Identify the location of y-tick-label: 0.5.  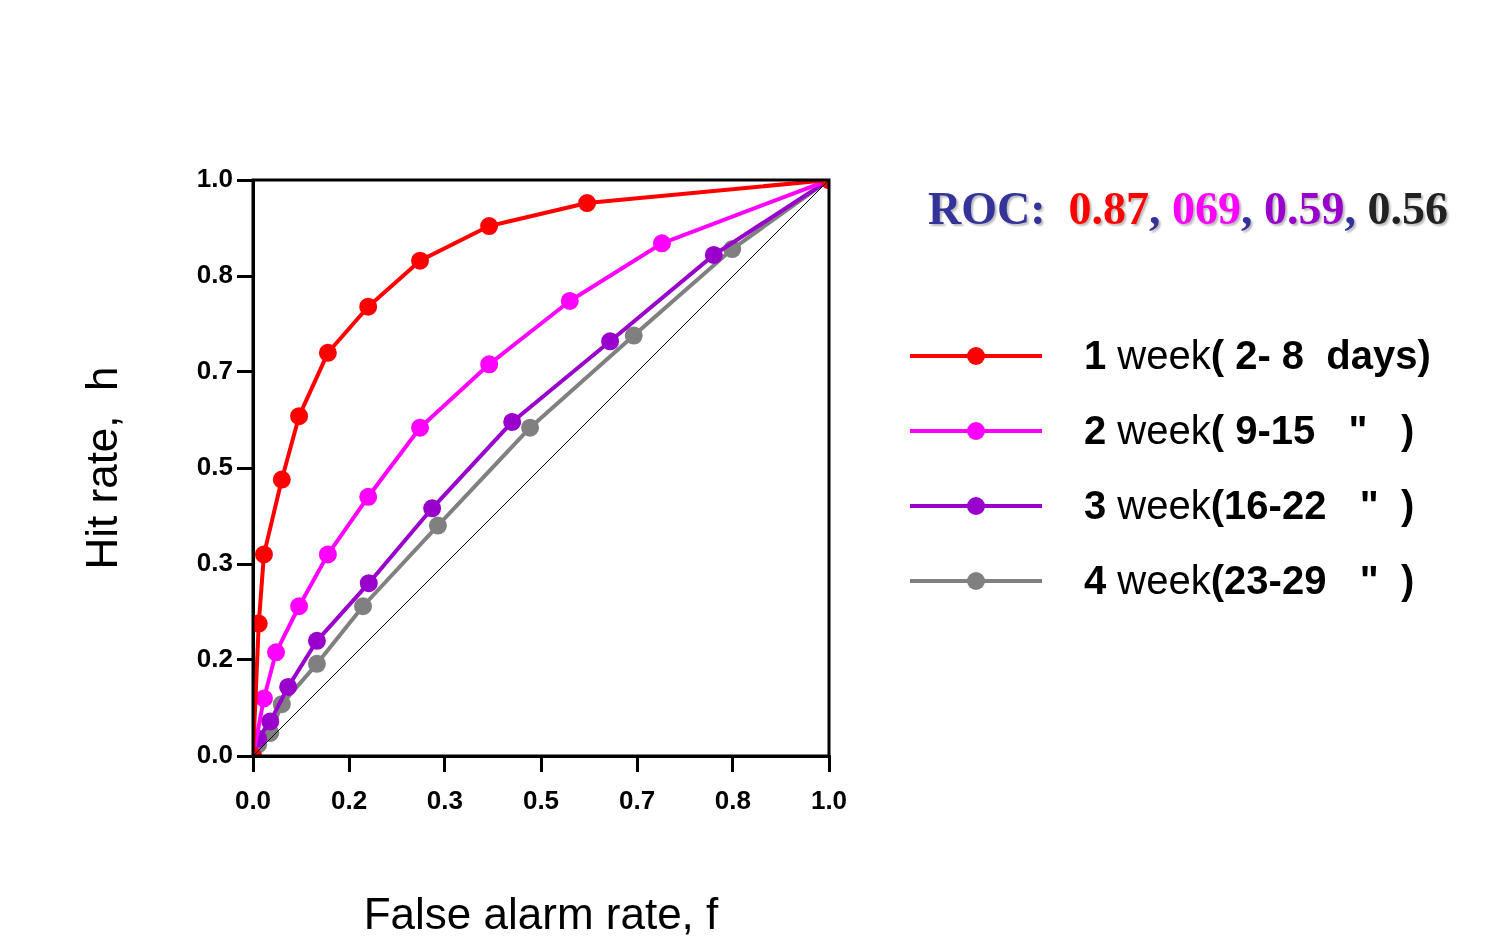
(214, 466).